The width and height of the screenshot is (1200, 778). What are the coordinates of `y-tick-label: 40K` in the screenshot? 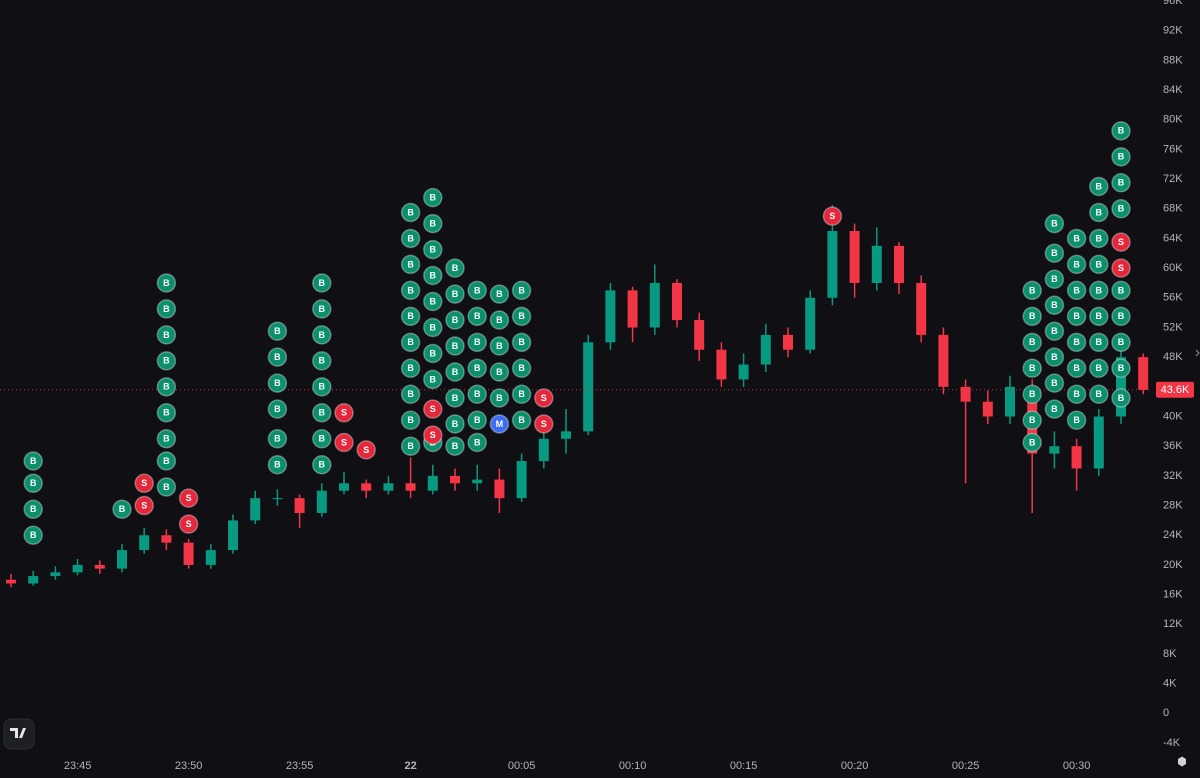 It's located at (1173, 416).